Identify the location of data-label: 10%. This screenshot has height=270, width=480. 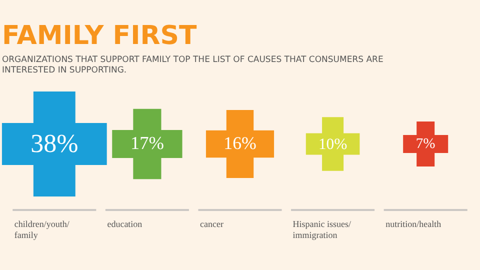
(333, 144).